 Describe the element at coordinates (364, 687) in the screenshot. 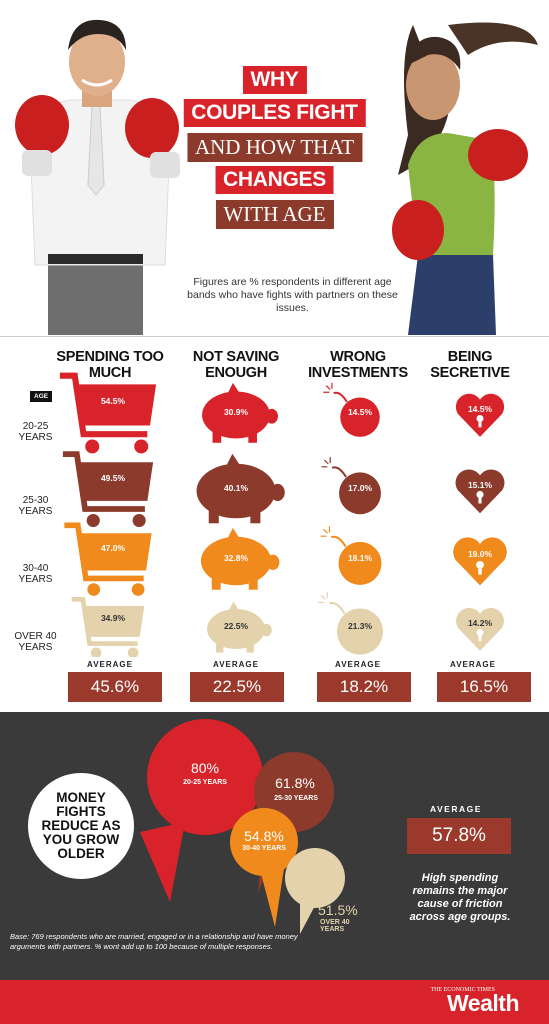

I see `average-value-investments: 18.2%` at that location.